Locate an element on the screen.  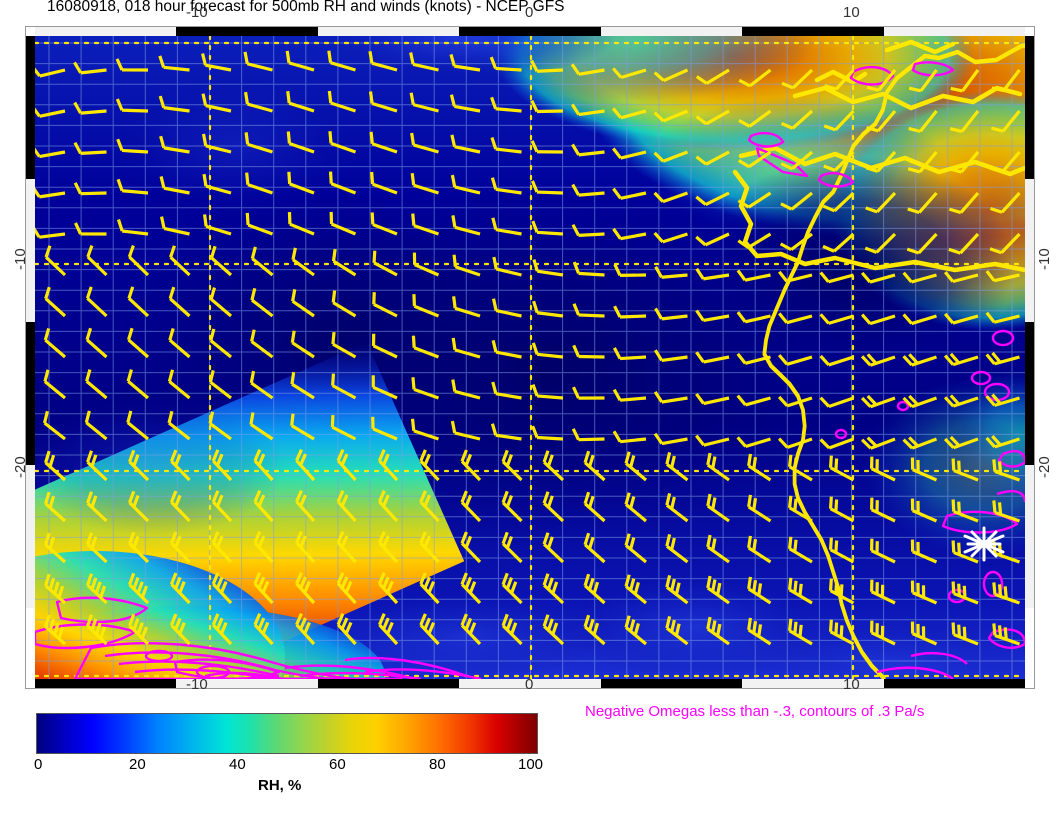
rh-colorbar is located at coordinates (287, 733).